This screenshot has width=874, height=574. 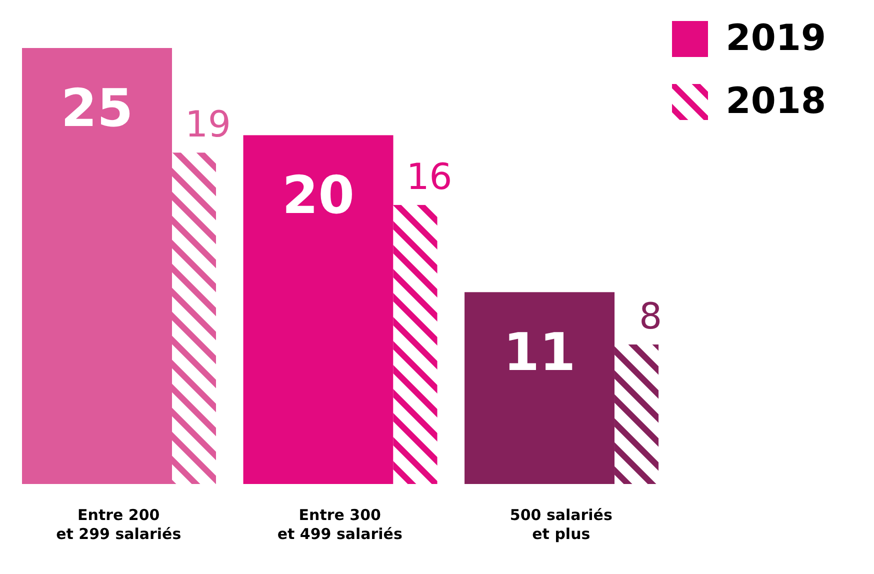 I want to click on data-label: 25, so click(x=97, y=109).